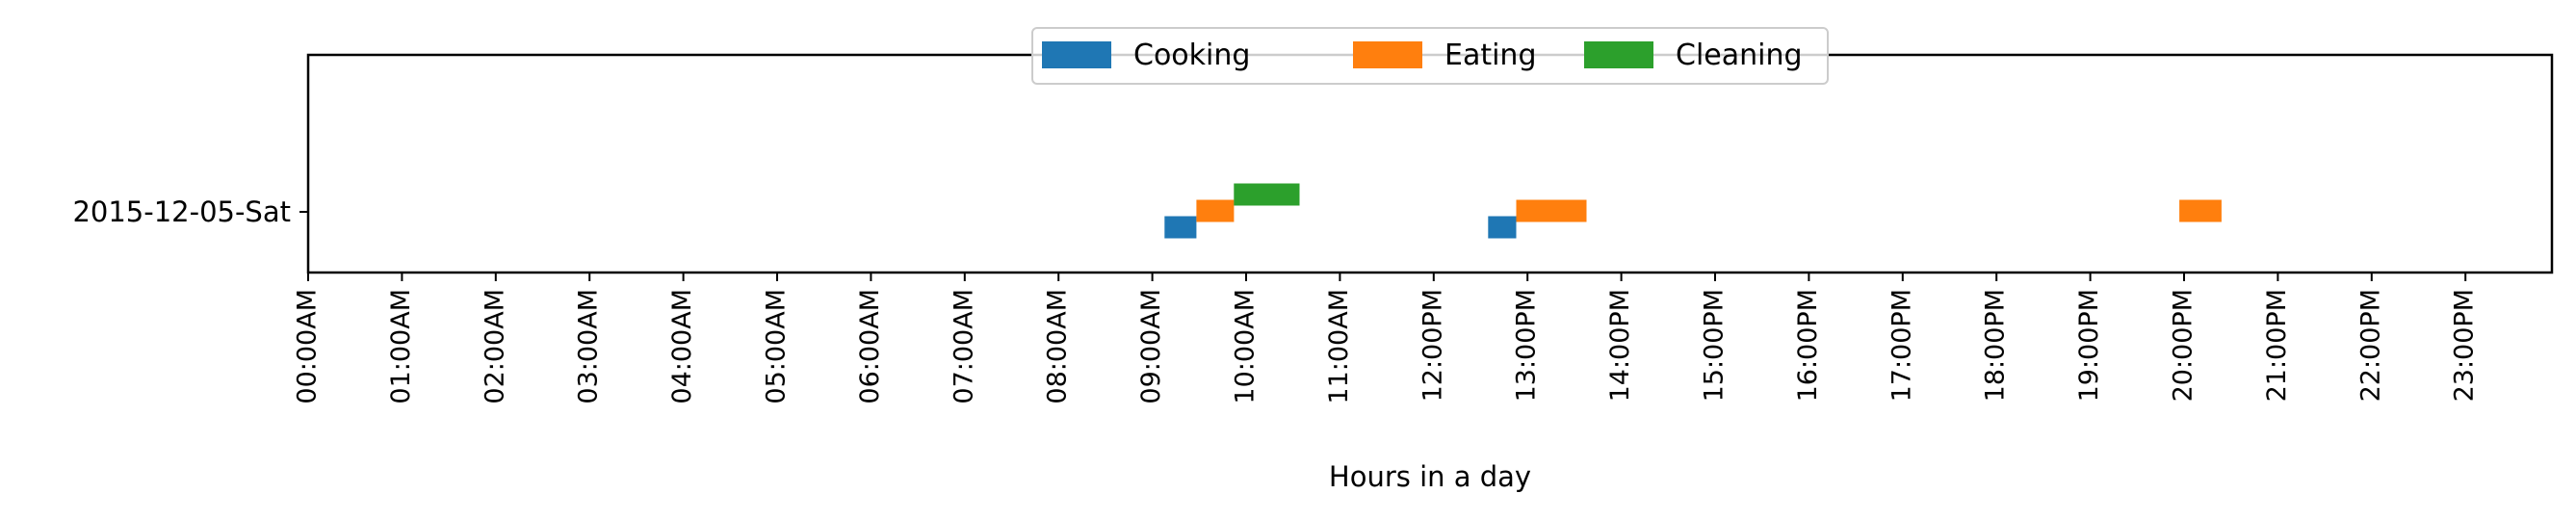 This screenshot has width=2576, height=520. What do you see at coordinates (2370, 345) in the screenshot?
I see `x-tick-label: 22:00PM` at bounding box center [2370, 345].